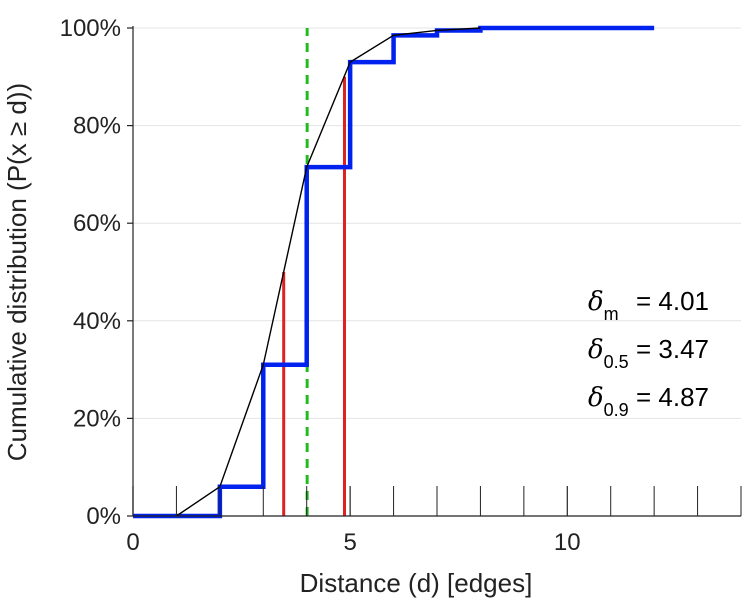  I want to click on delta-annotation: δm = 4.01, so click(648, 305).